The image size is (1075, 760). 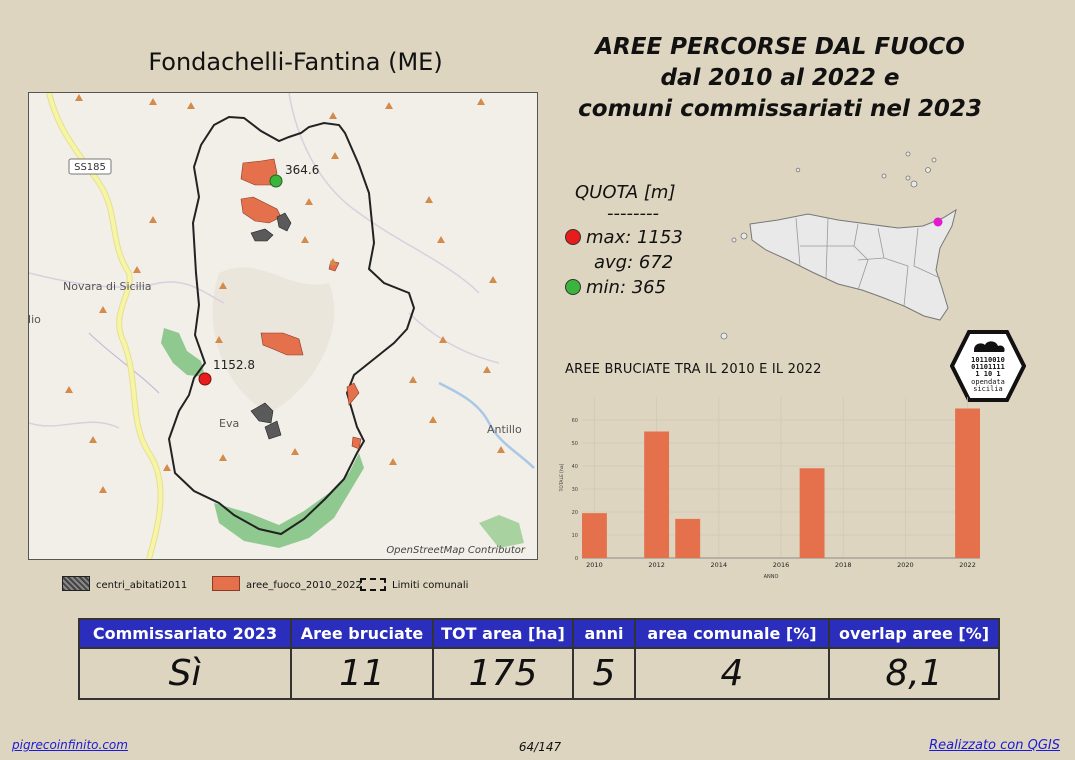 What do you see at coordinates (575, 421) in the screenshot?
I see `y-tick-label: 60` at bounding box center [575, 421].